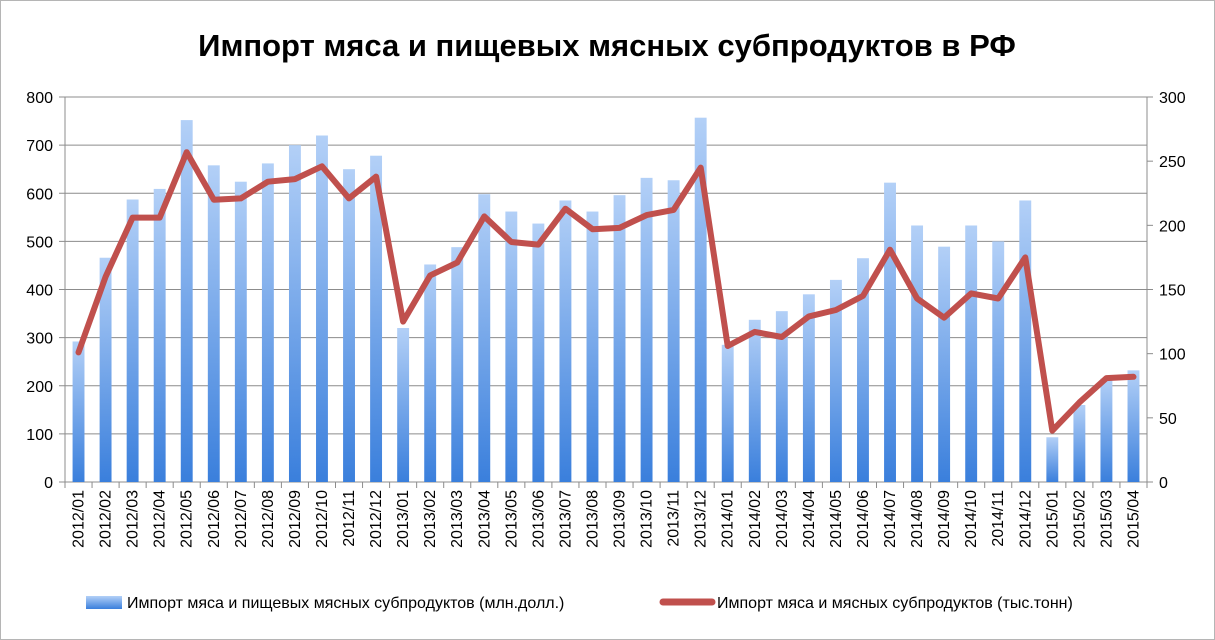 Image resolution: width=1215 pixels, height=640 pixels. Describe the element at coordinates (104, 602) in the screenshot. I see `legend-bar-swatch` at that location.